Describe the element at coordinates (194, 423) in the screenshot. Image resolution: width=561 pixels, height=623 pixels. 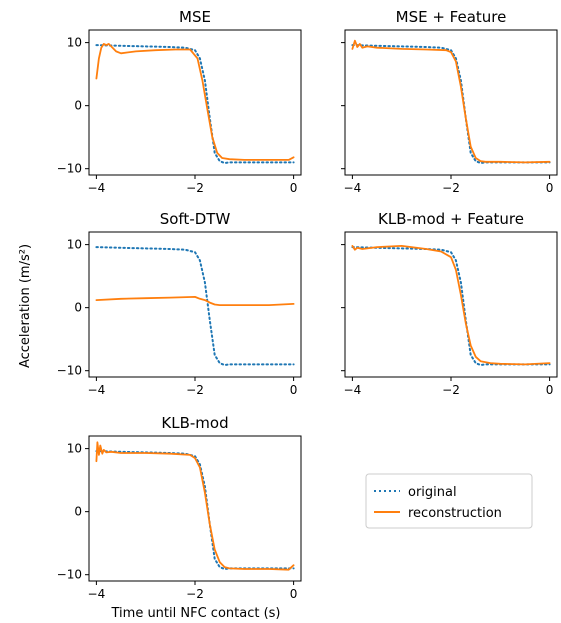
I see `subplot-title: KLB-mod` at that location.